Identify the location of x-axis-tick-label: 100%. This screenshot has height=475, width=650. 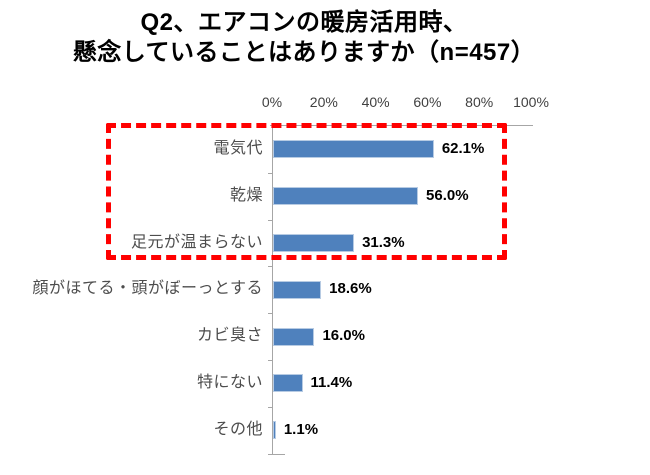
(531, 102).